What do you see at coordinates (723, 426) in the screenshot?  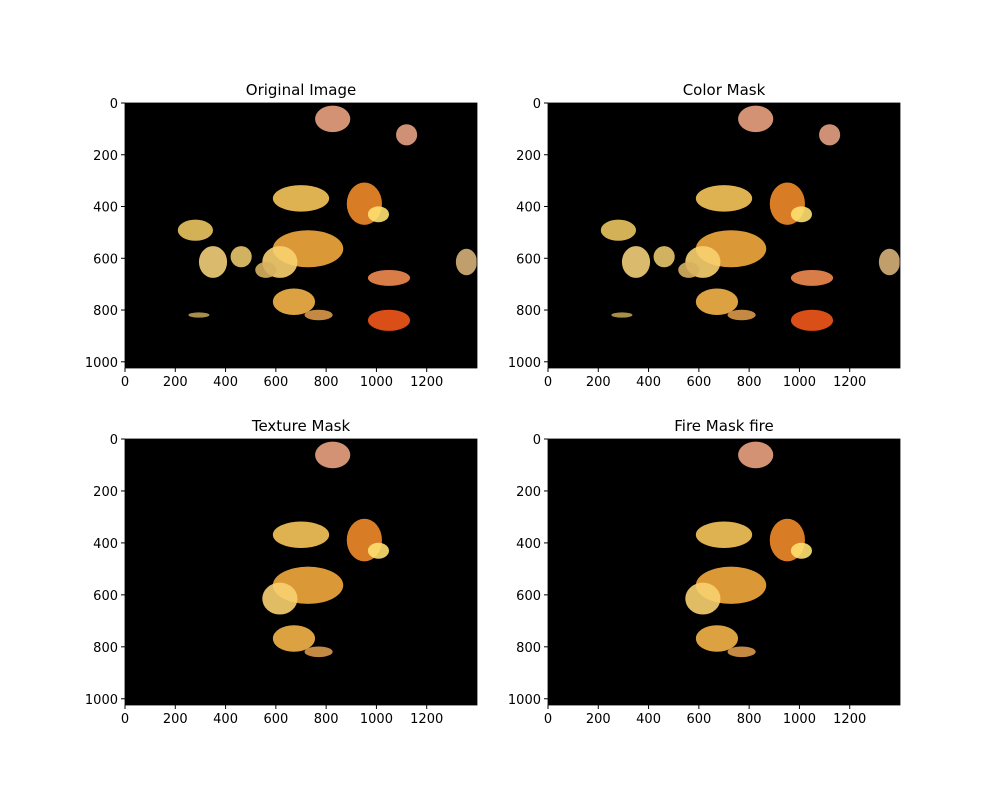 I see `subplot-title: Fire Mask fire` at bounding box center [723, 426].